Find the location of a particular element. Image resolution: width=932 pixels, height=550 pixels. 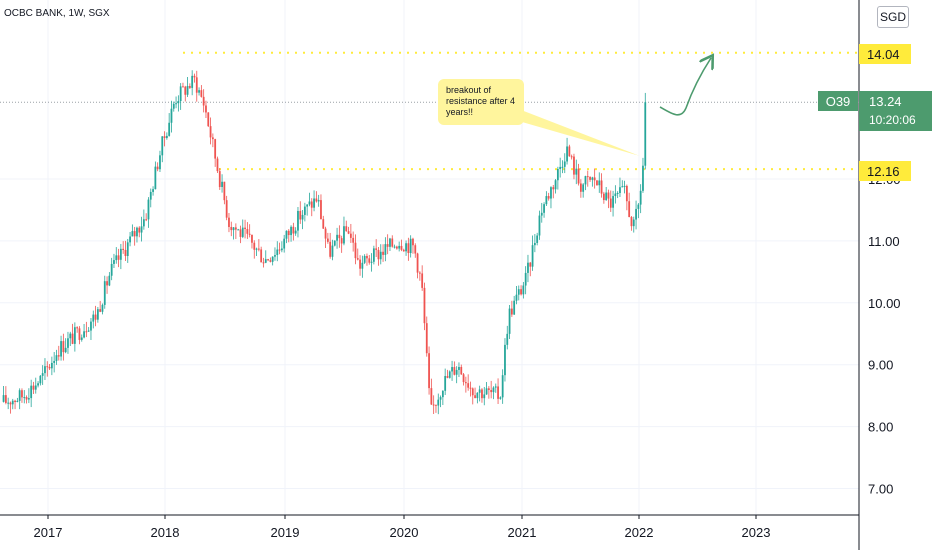

x-tick-label: 2021 is located at coordinates (522, 532).